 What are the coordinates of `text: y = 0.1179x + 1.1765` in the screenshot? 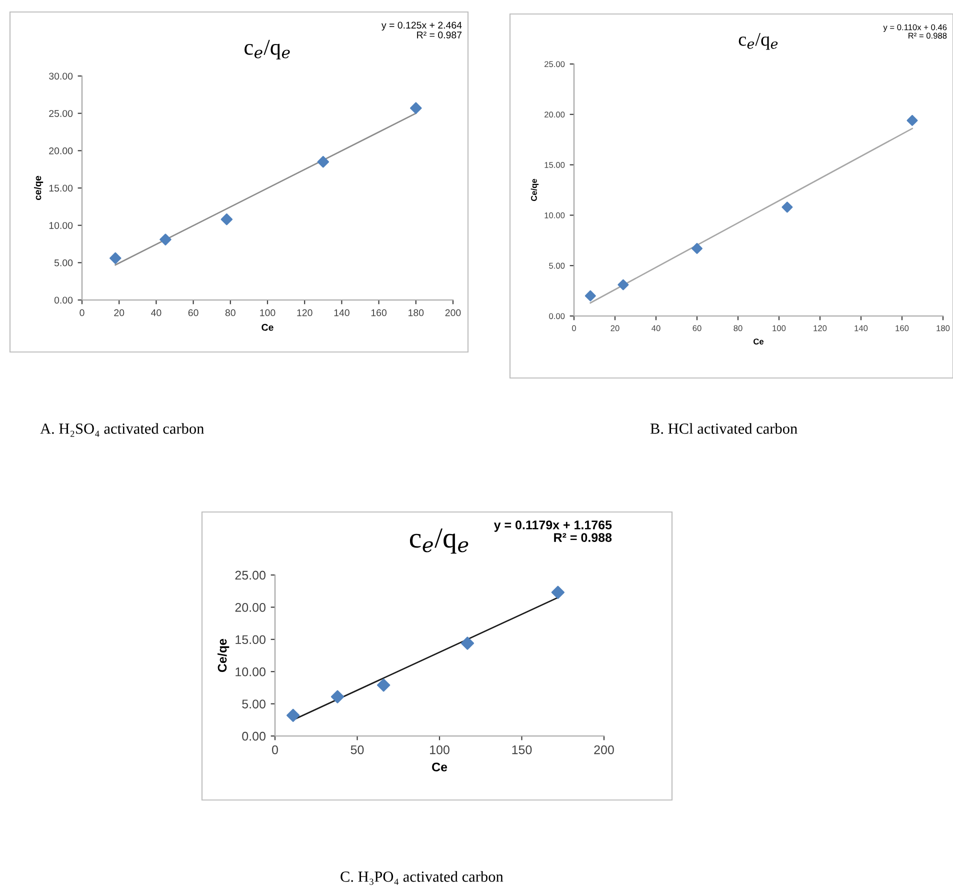 It's located at (553, 526).